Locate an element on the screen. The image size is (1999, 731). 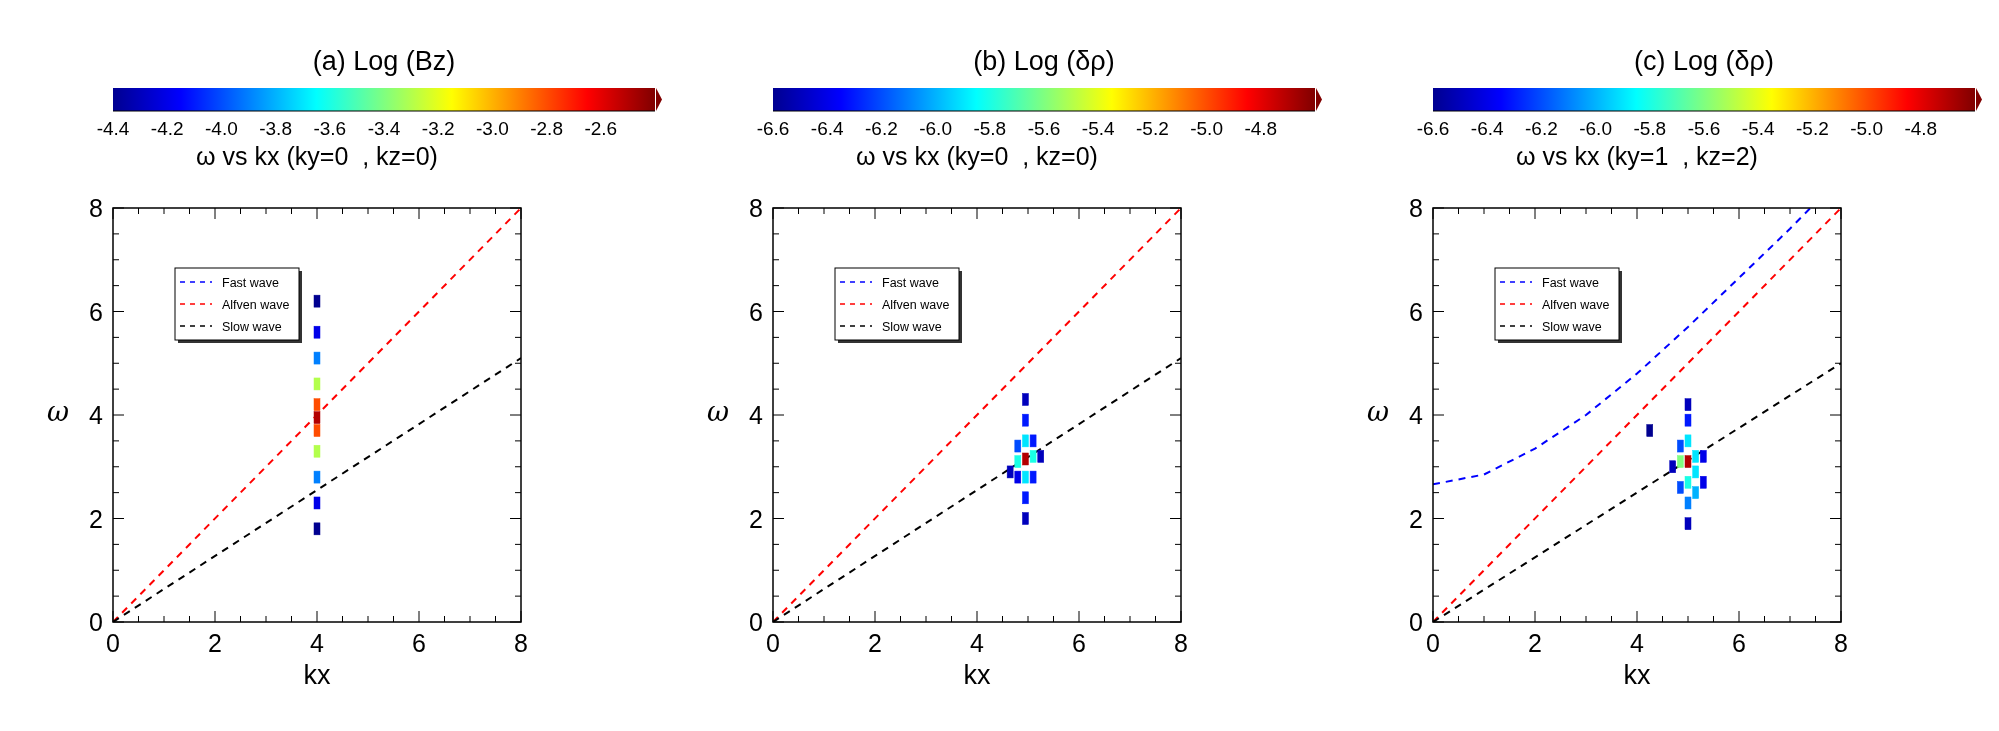
text: -4.0 is located at coordinates (221, 128).